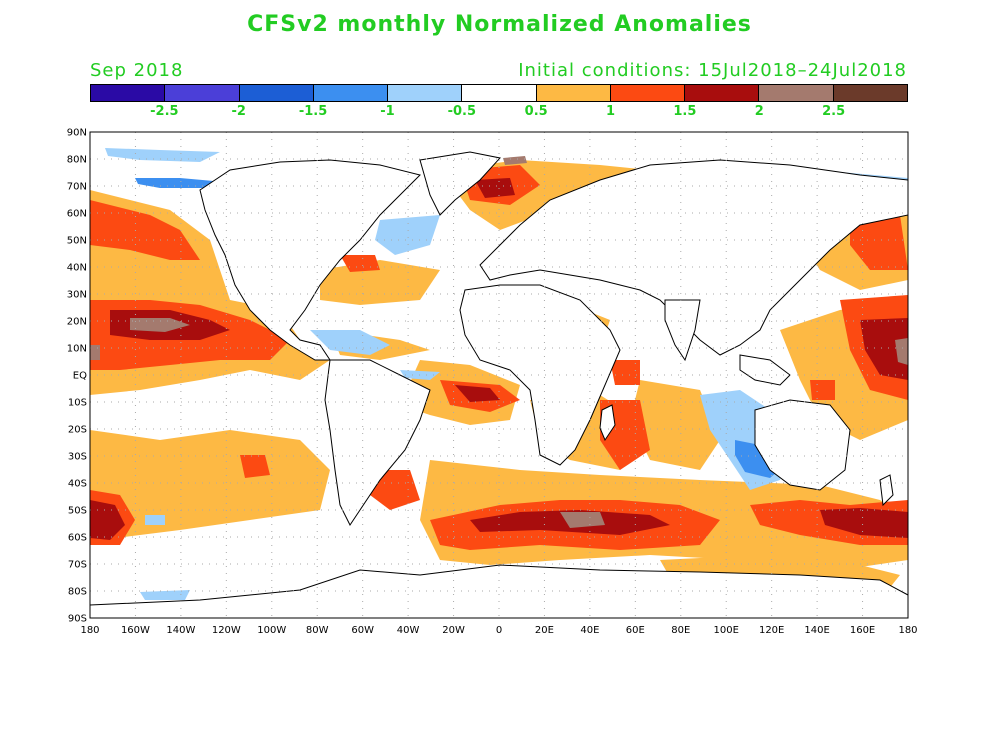 Image resolution: width=999 pixels, height=750 pixels. Describe the element at coordinates (834, 111) in the screenshot. I see `colorbar-tick-label: 2.5` at that location.